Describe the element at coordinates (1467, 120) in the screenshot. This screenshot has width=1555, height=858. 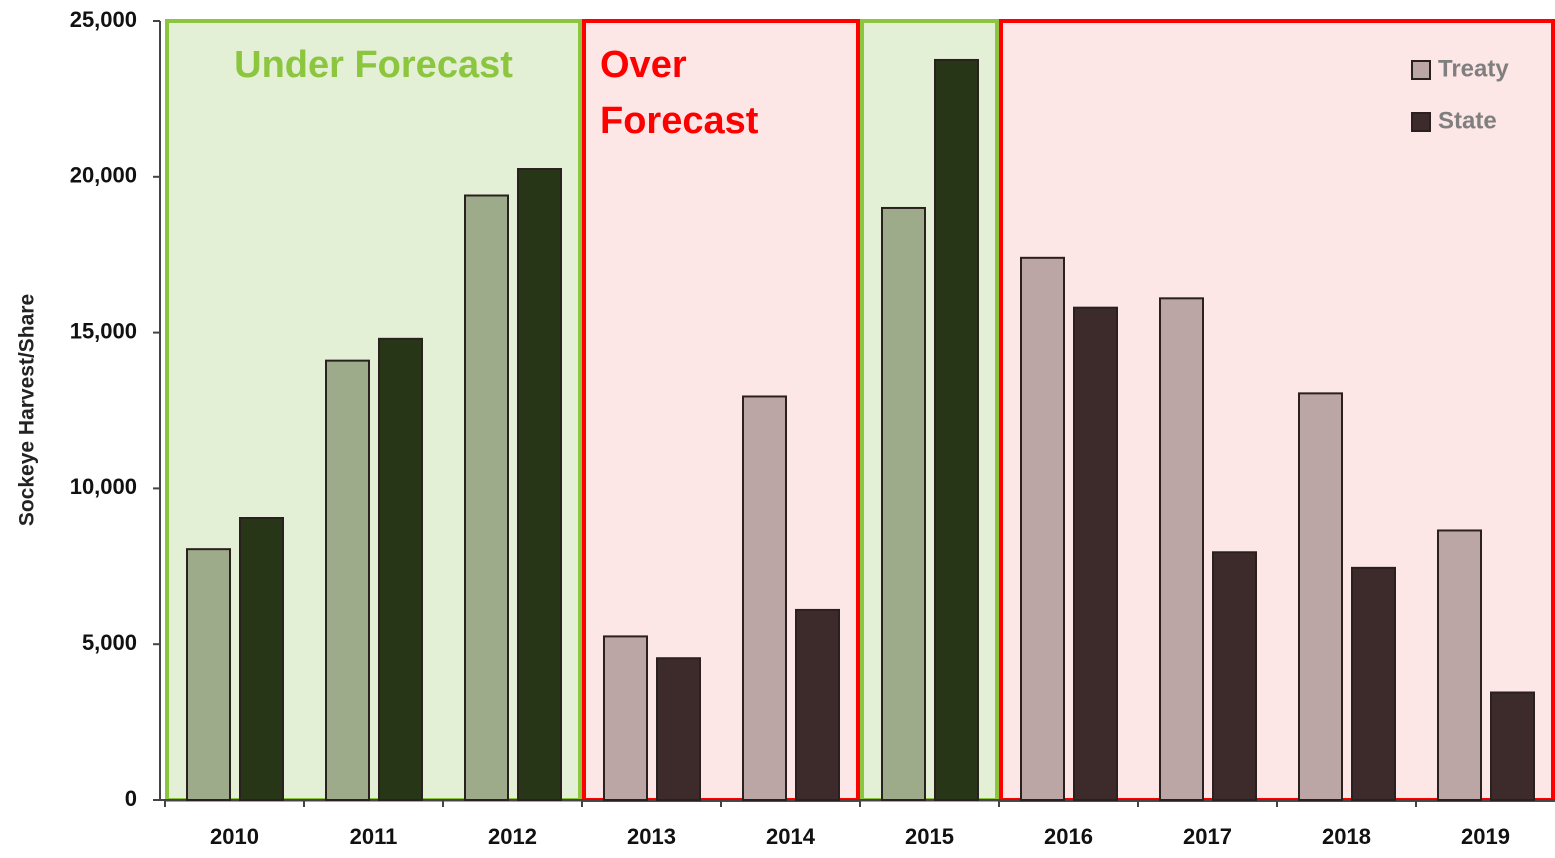
I see `legend-label: State` at that location.